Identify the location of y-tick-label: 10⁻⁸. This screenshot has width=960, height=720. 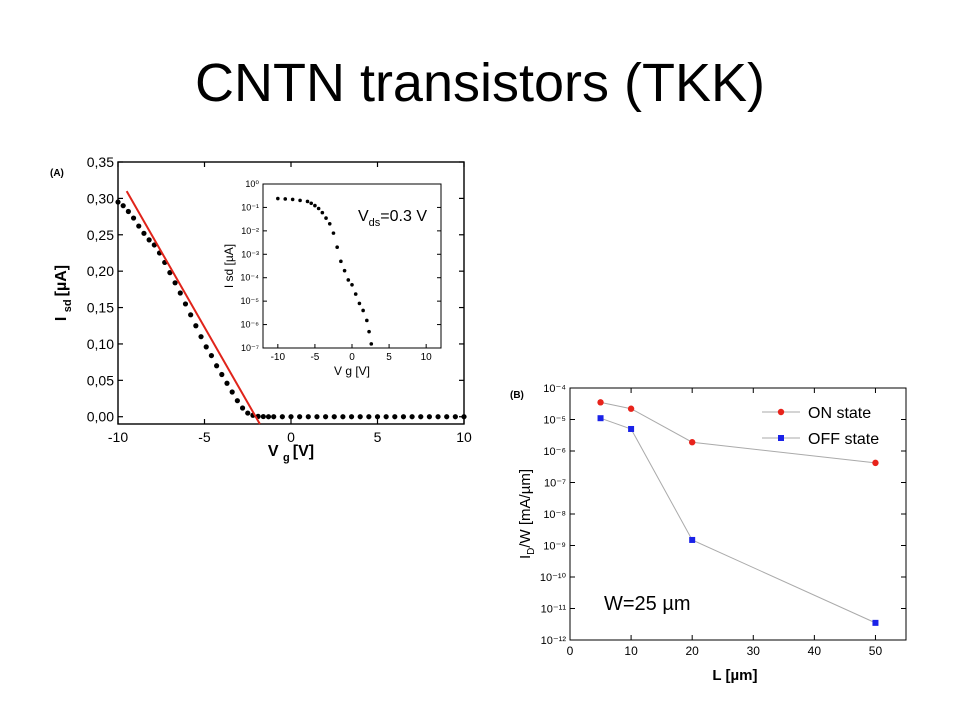
(554, 515).